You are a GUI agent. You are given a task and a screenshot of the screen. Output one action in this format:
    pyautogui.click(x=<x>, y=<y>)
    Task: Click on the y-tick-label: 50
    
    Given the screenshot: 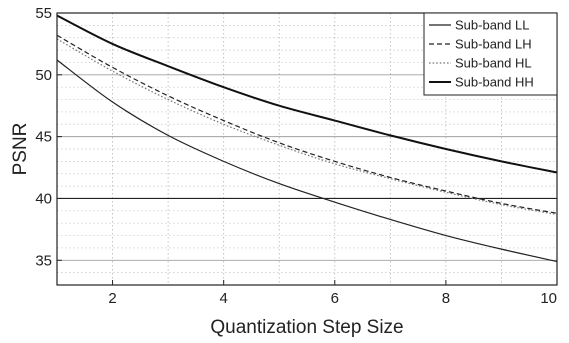 What is the action you would take?
    pyautogui.click(x=43, y=75)
    